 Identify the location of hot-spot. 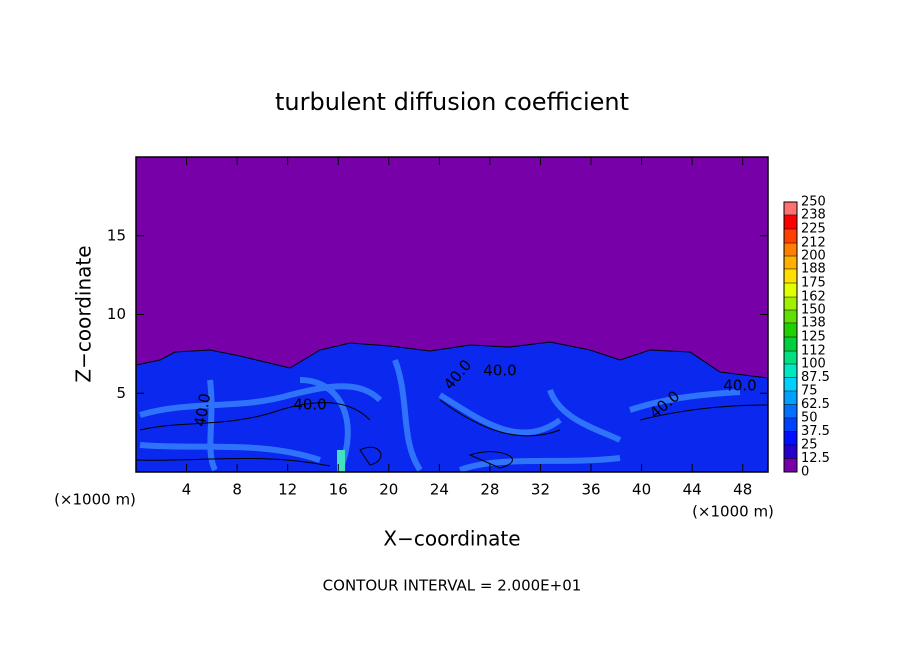
(341, 461).